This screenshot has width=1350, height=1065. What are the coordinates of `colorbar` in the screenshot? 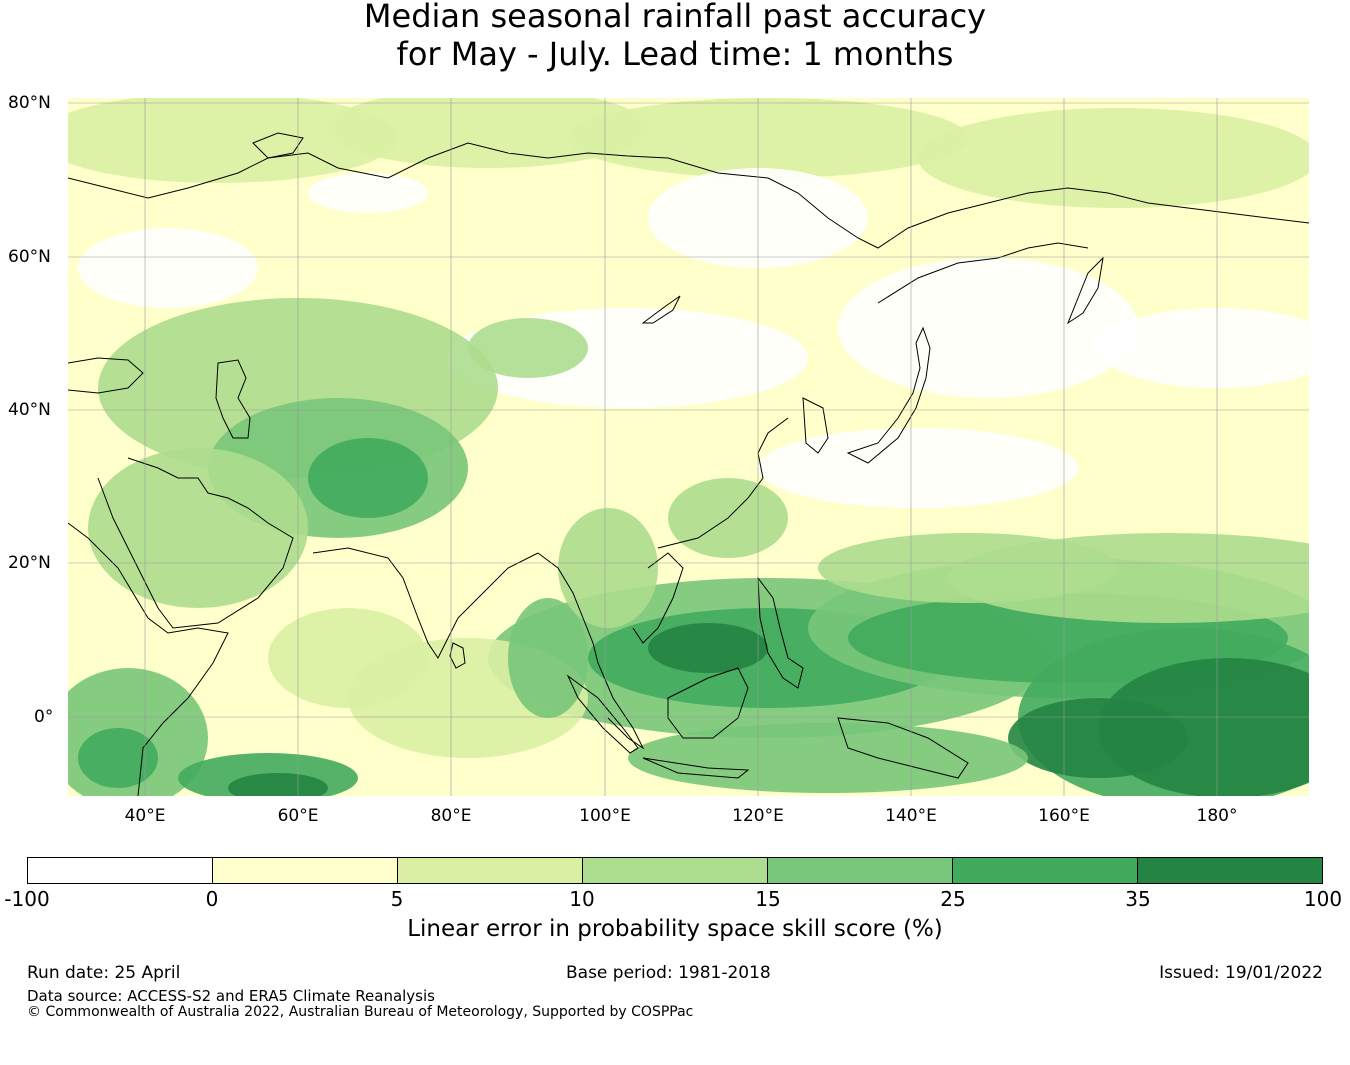 It's located at (675, 870).